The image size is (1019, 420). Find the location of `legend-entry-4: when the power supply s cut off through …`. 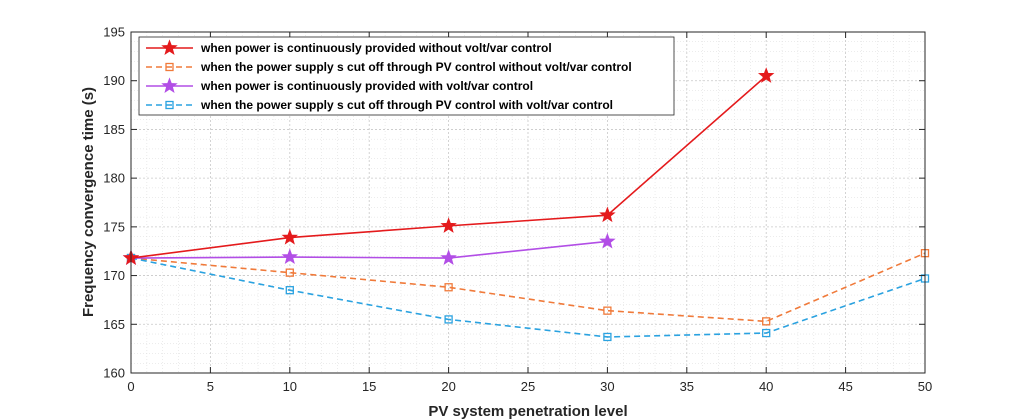

legend-entry-4: when the power supply s cut off through … is located at coordinates (379, 105).